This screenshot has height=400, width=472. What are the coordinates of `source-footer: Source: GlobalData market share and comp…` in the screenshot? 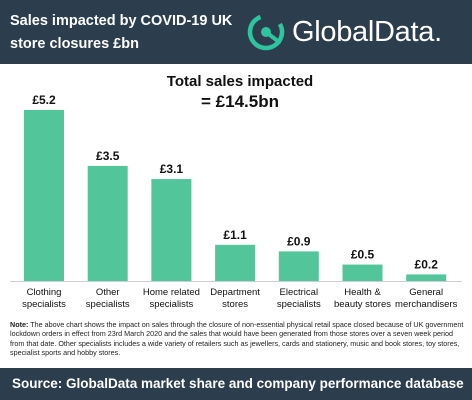 It's located at (236, 384).